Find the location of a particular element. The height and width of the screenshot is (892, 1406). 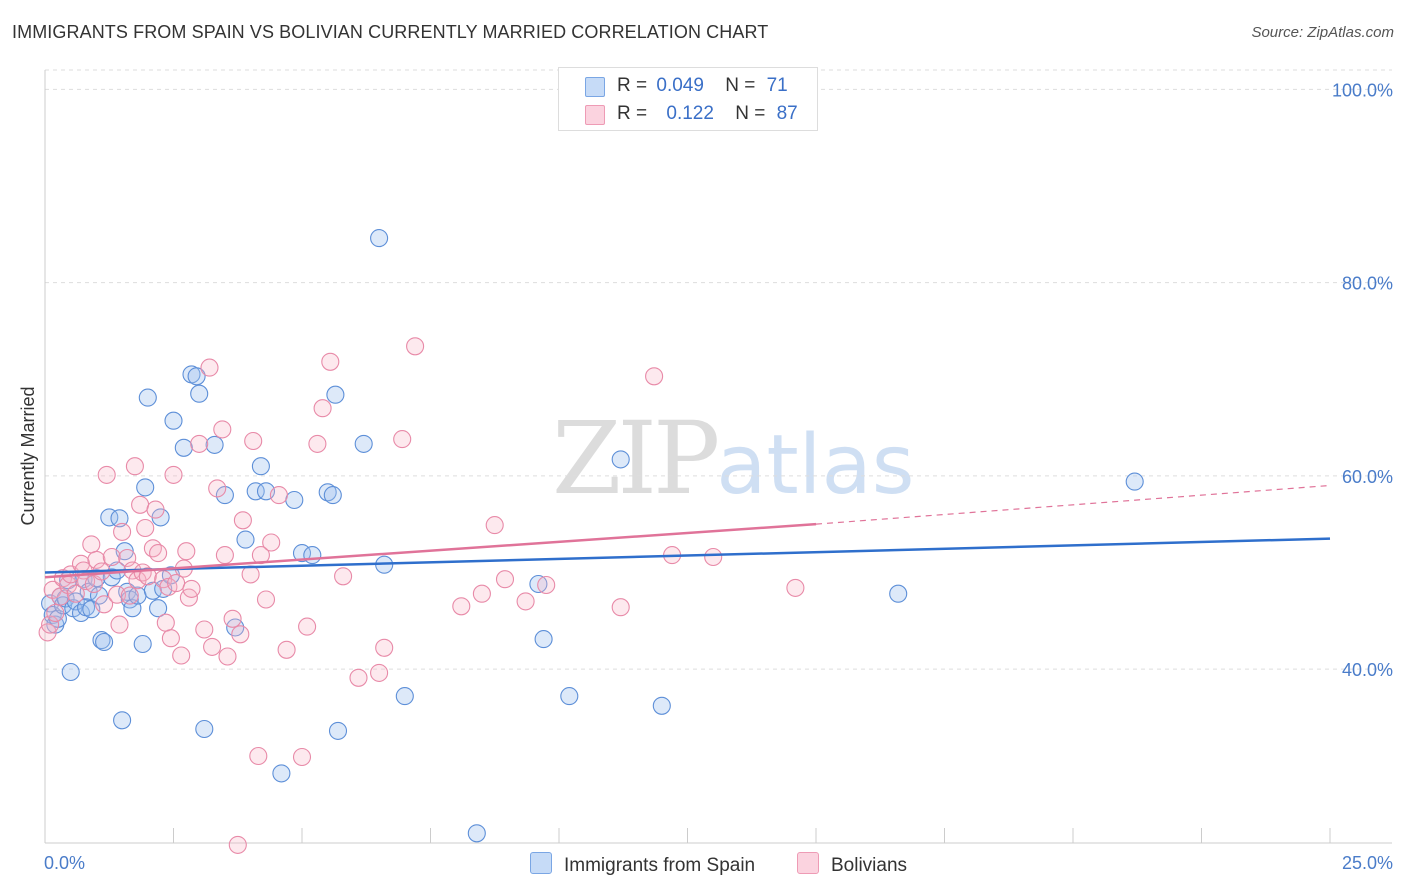

bottom-legend-label-bolivians: Bolivians is located at coordinates (869, 865).